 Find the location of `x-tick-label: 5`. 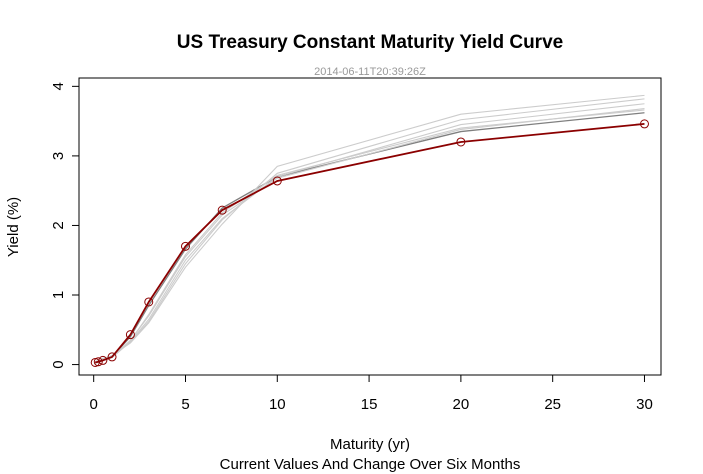

x-tick-label: 5 is located at coordinates (185, 404).